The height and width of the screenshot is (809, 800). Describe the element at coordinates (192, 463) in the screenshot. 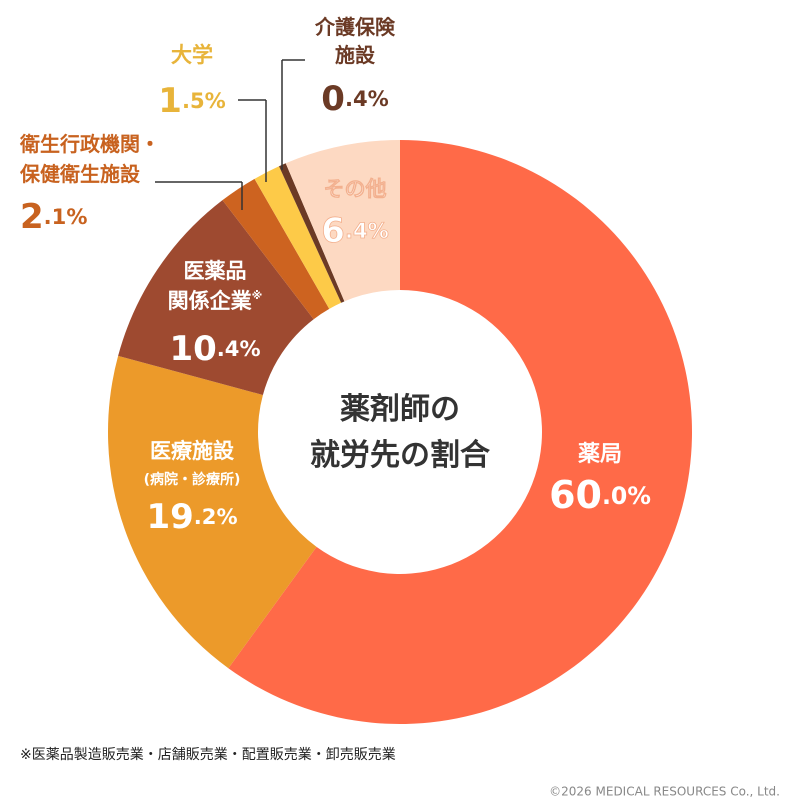

I see `slice-label: 医療施設(病院・診療所)` at that location.